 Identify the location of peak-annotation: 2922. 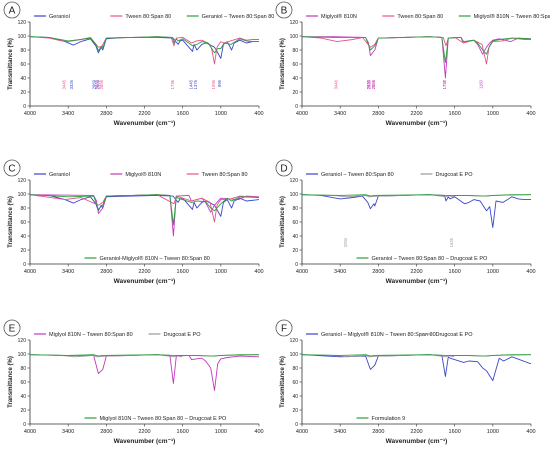
(97, 84).